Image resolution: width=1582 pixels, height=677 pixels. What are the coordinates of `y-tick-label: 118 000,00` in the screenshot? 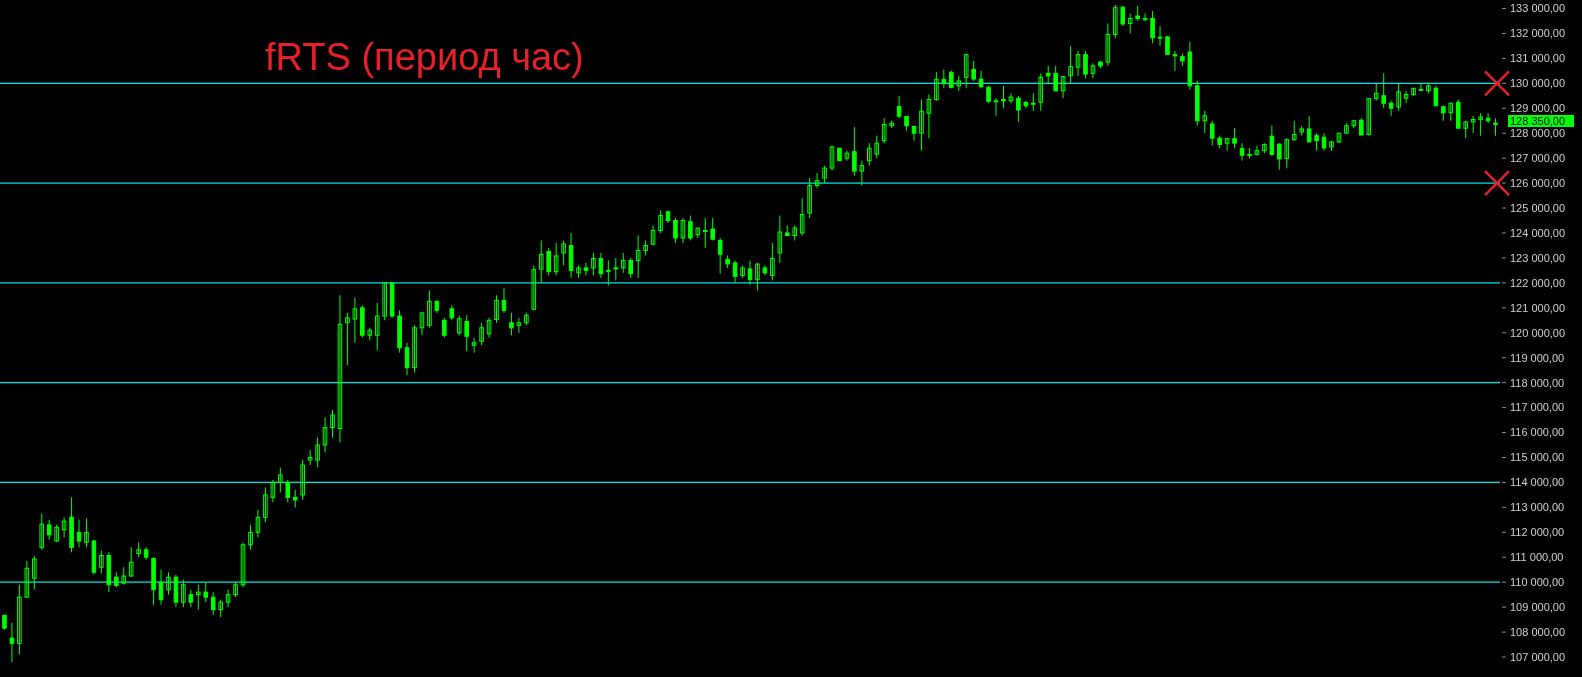 It's located at (1537, 382).